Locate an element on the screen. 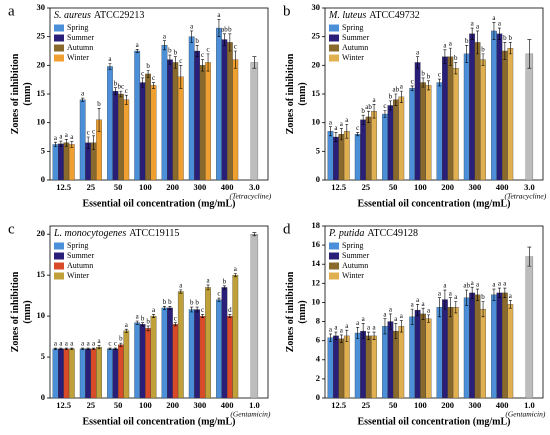  legend-label: Winter is located at coordinates (78, 57).